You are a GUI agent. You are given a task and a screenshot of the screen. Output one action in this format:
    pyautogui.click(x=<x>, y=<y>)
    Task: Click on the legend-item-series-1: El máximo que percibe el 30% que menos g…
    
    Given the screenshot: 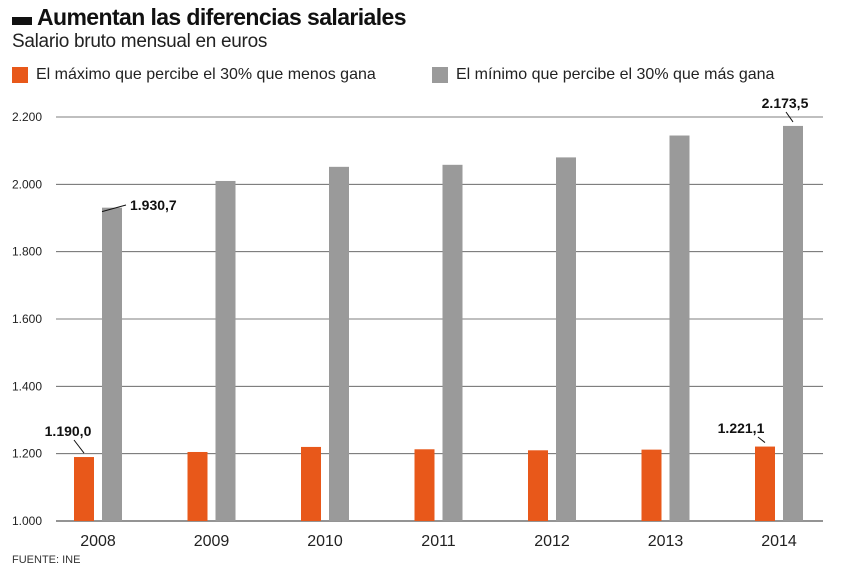 What is the action you would take?
    pyautogui.click(x=194, y=75)
    